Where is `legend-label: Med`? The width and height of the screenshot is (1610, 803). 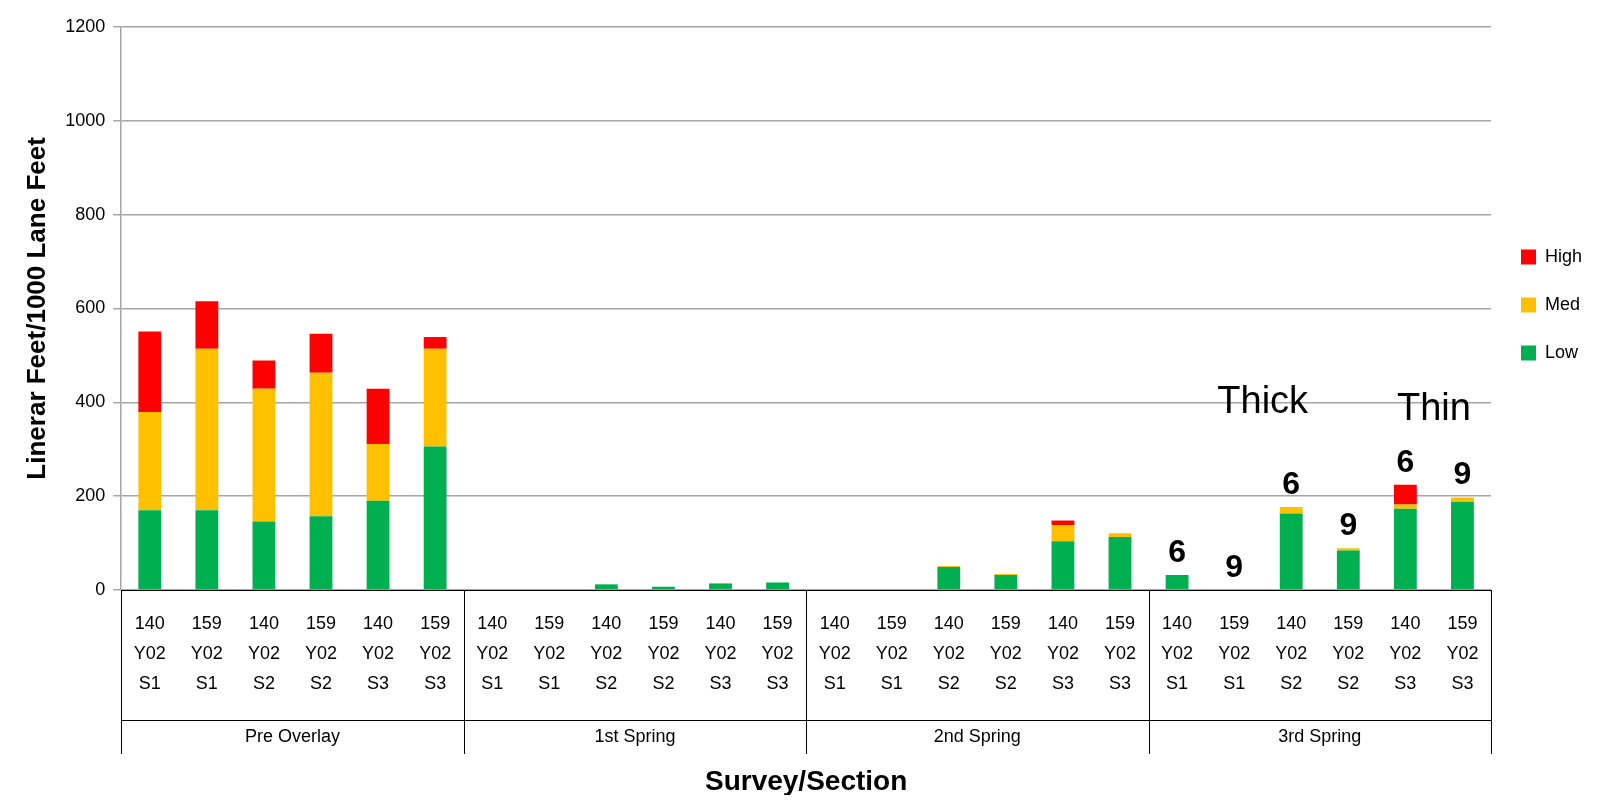 legend-label: Med is located at coordinates (1562, 303).